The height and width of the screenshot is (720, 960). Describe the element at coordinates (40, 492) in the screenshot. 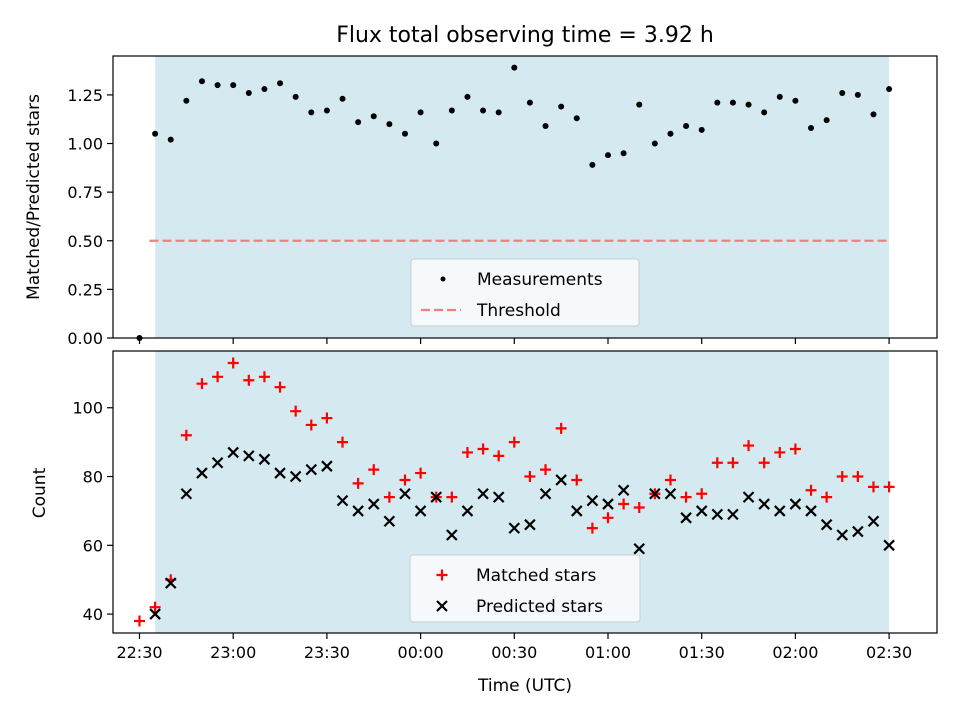

I see `bottom-y-axis-label: Count` at that location.